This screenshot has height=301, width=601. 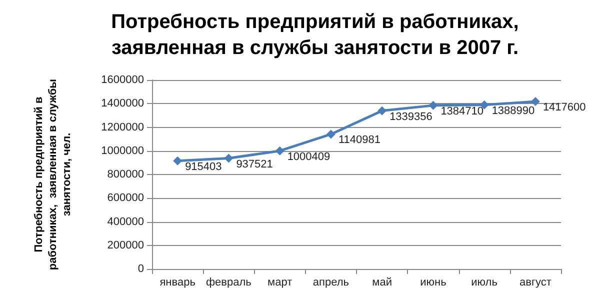 What do you see at coordinates (141, 269) in the screenshot?
I see `y-tick-label: 0` at bounding box center [141, 269].